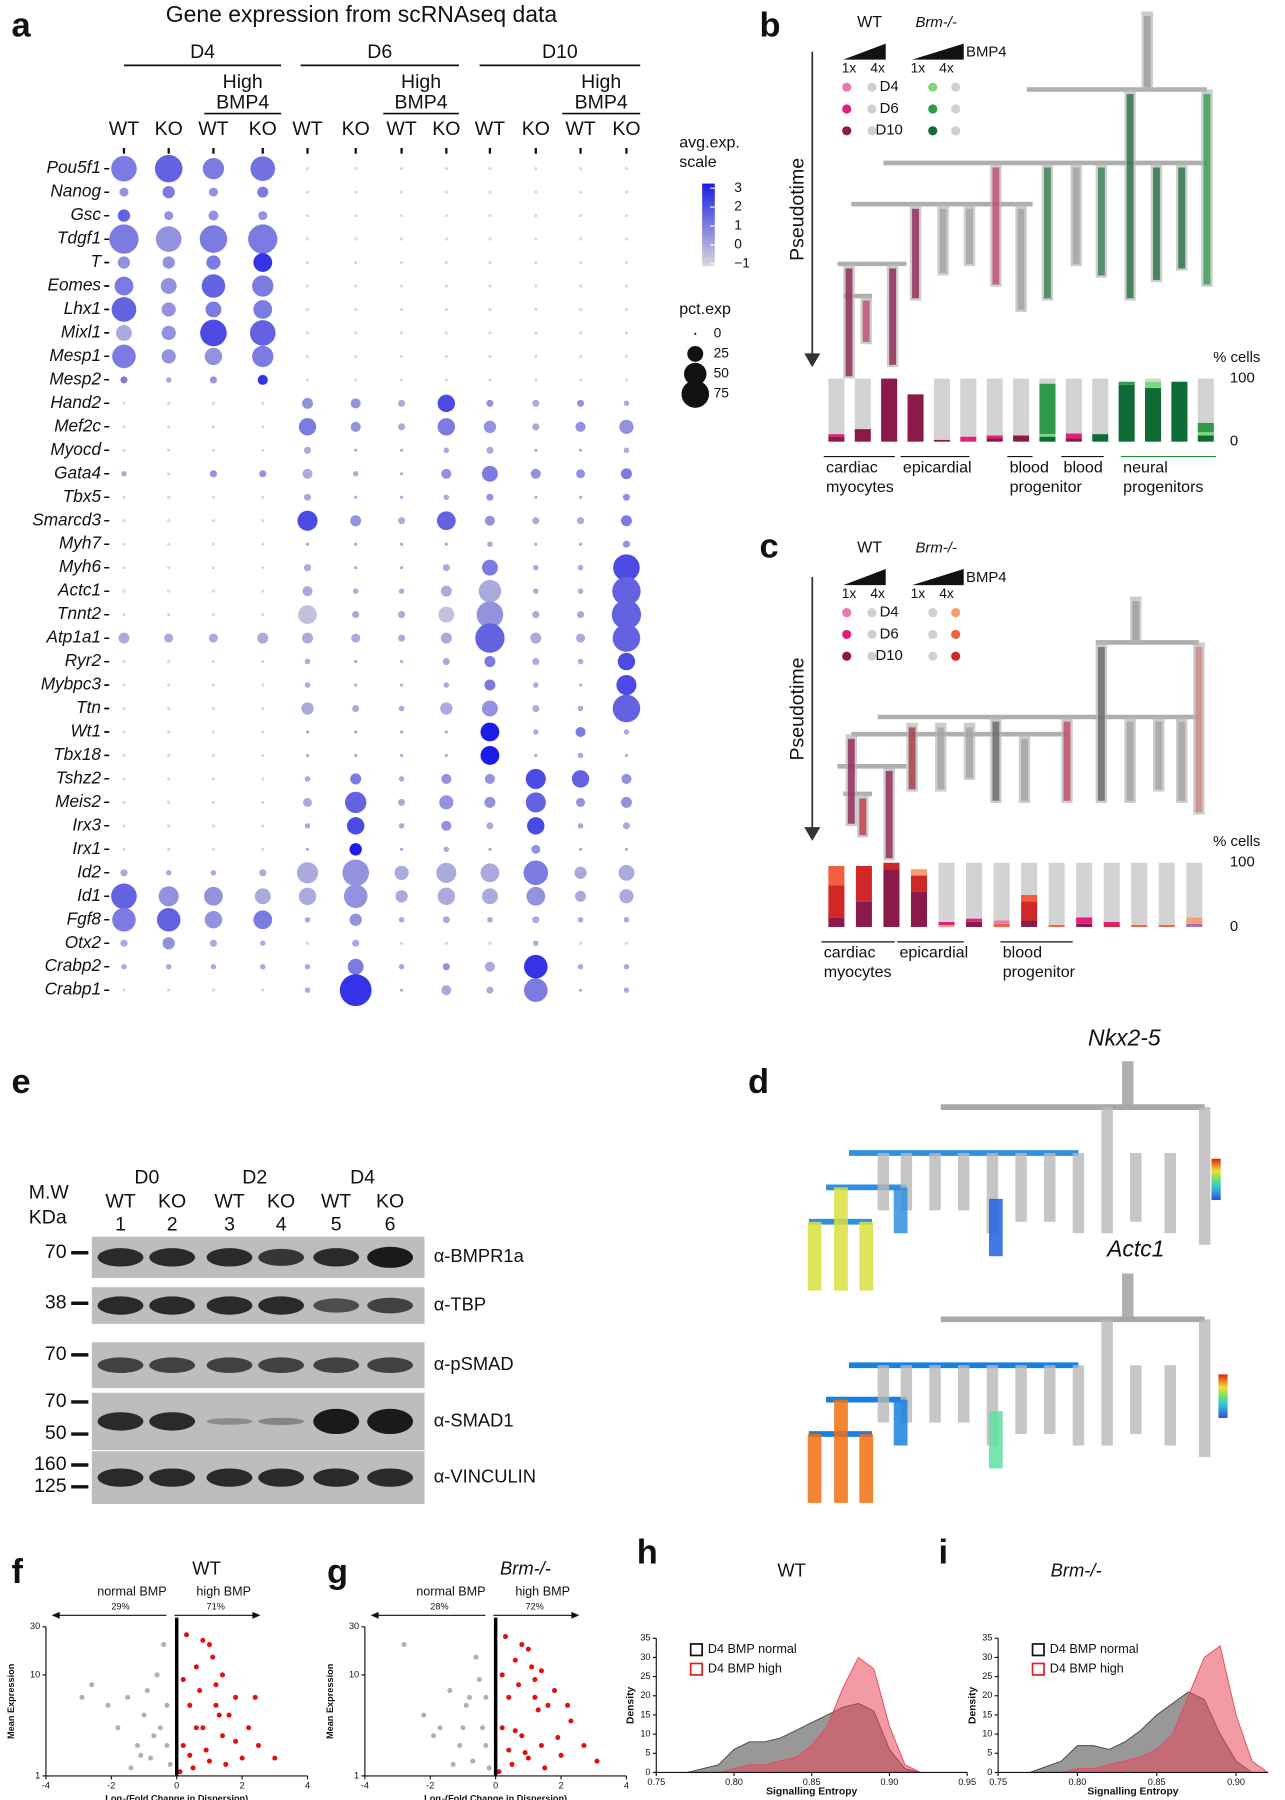 This screenshot has width=1285, height=1800. I want to click on y-axis-label: % cells, so click(1236, 842).